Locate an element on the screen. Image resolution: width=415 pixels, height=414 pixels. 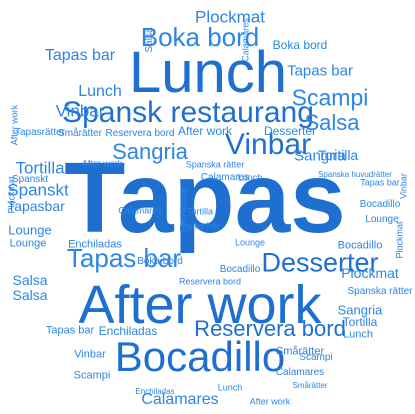
cloud-word: Spanska huvudrätter is located at coordinates (355, 174).